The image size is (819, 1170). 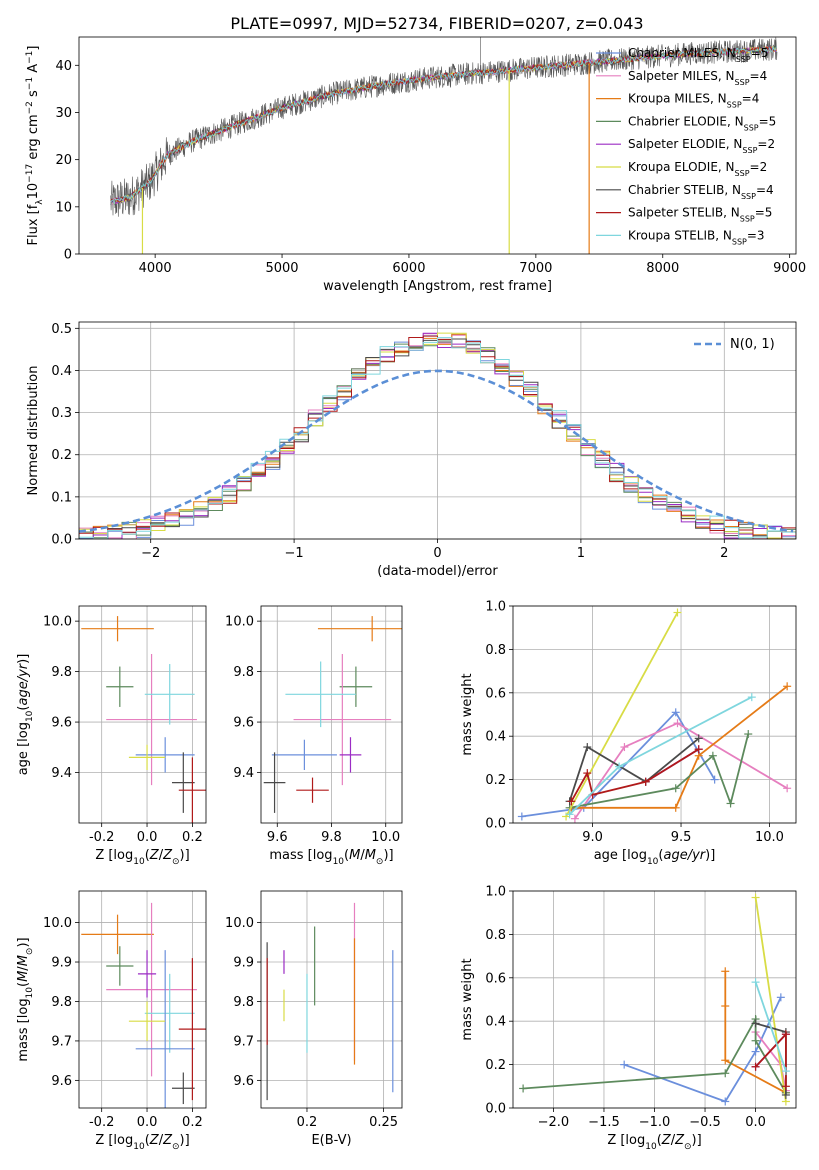 What do you see at coordinates (61, 1041) in the screenshot?
I see `y-tick-label: 9.7` at bounding box center [61, 1041].